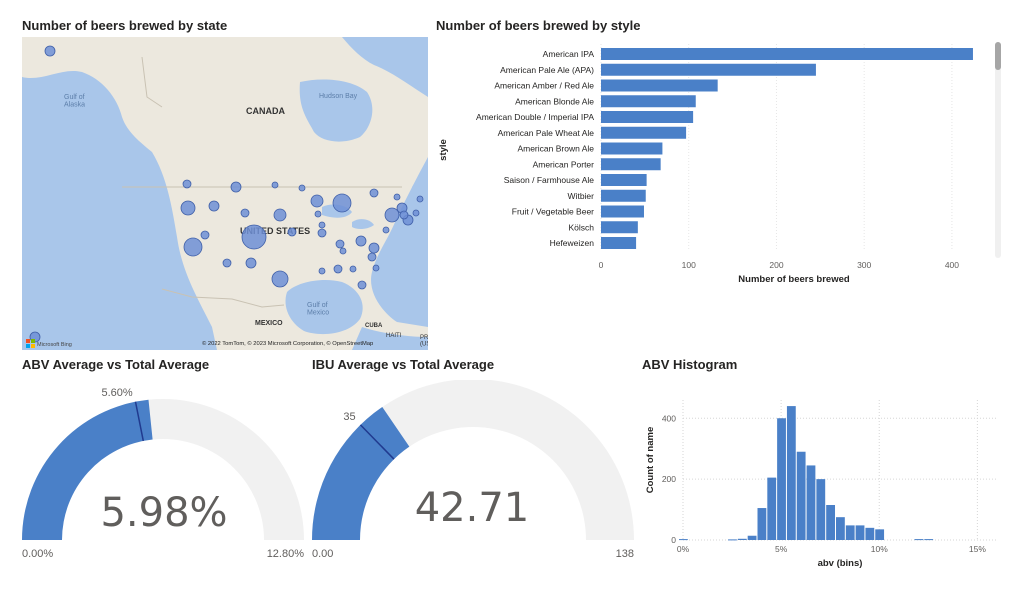 The image size is (1024, 592). What do you see at coordinates (322, 554) in the screenshot?
I see `gauge-min-label: 0.00` at bounding box center [322, 554].